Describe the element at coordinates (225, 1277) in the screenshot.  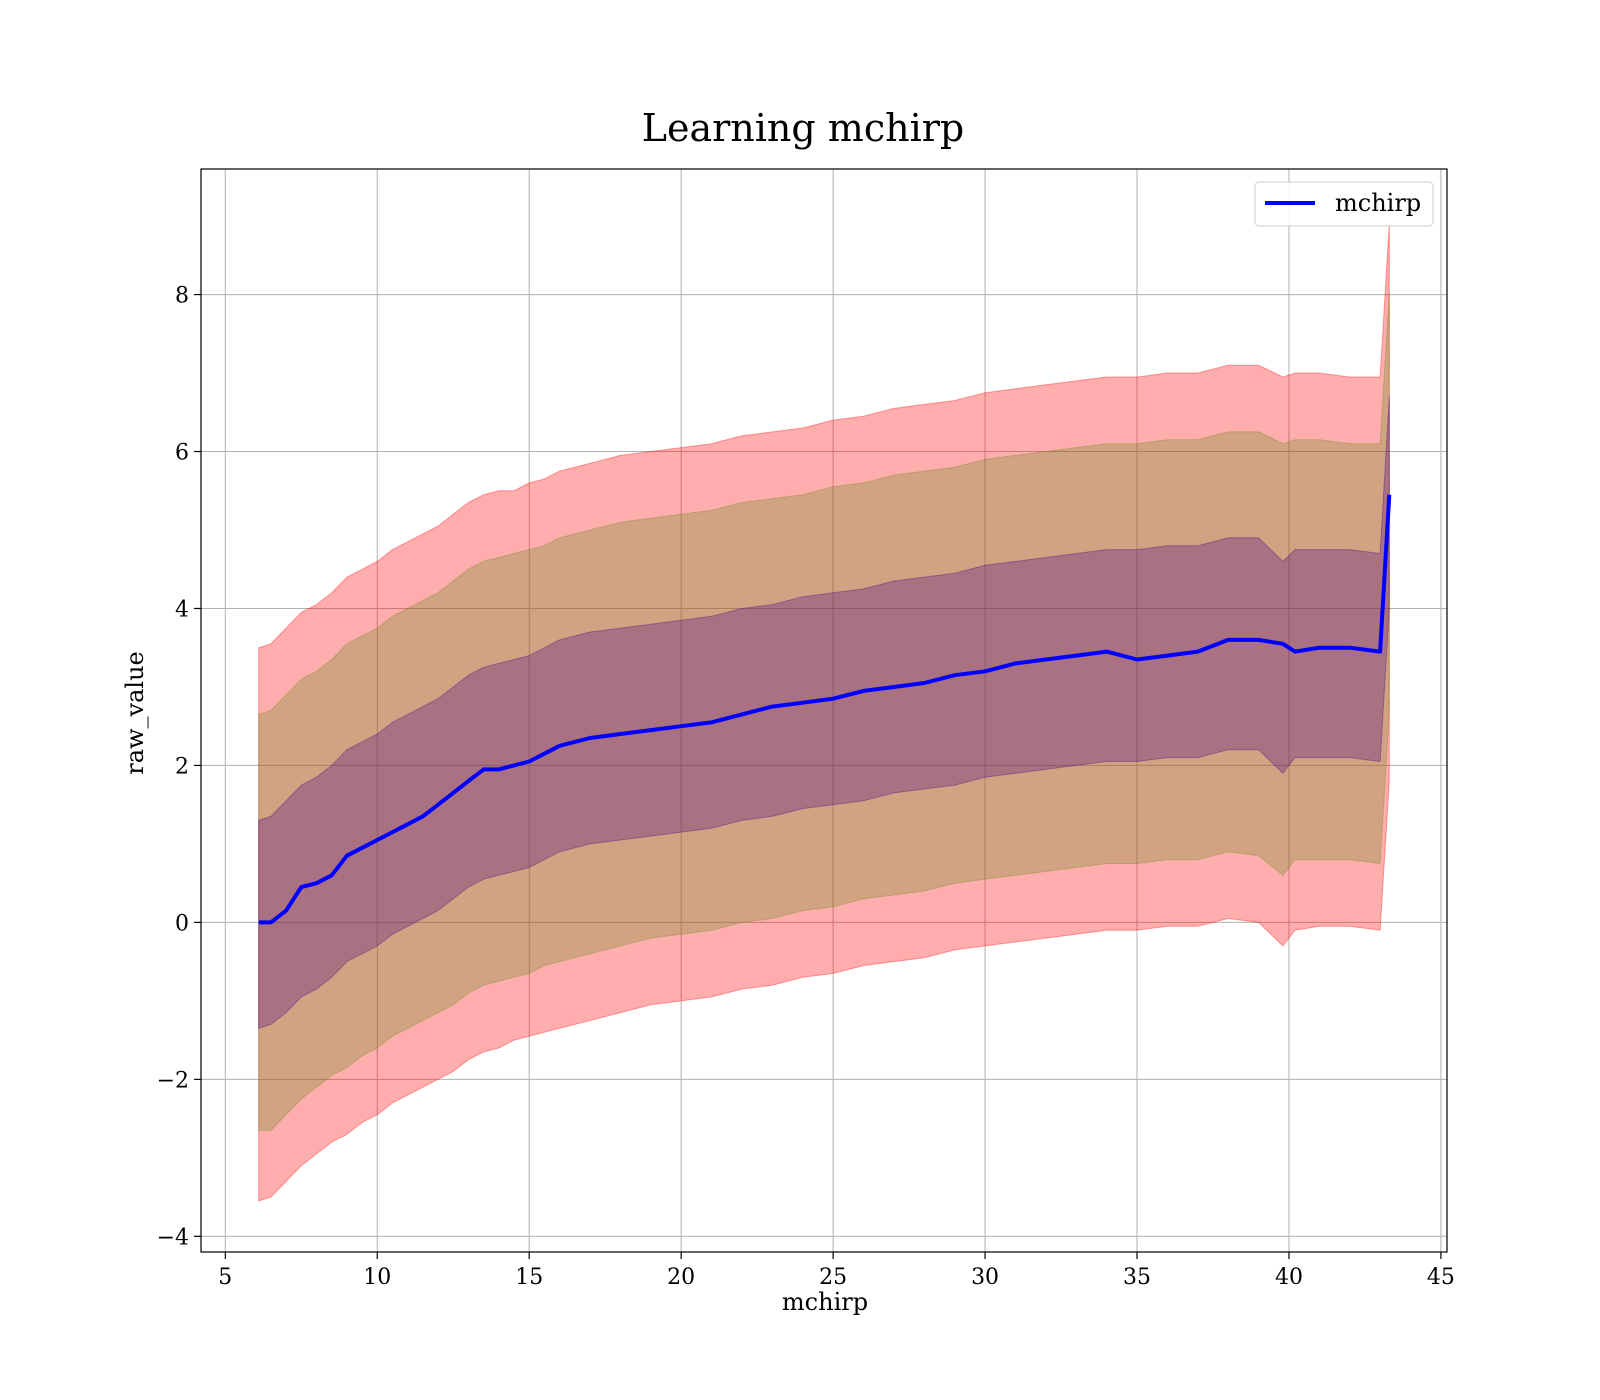
I see `x-tick-label: 5` at that location.